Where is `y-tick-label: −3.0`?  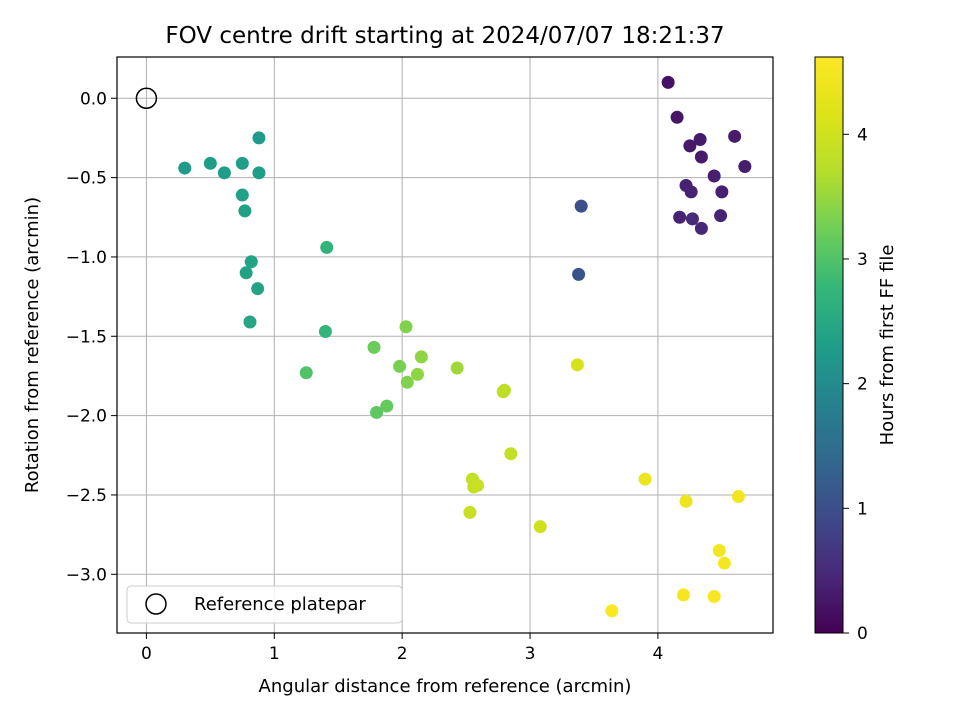 y-tick-label: −3.0 is located at coordinates (86, 575).